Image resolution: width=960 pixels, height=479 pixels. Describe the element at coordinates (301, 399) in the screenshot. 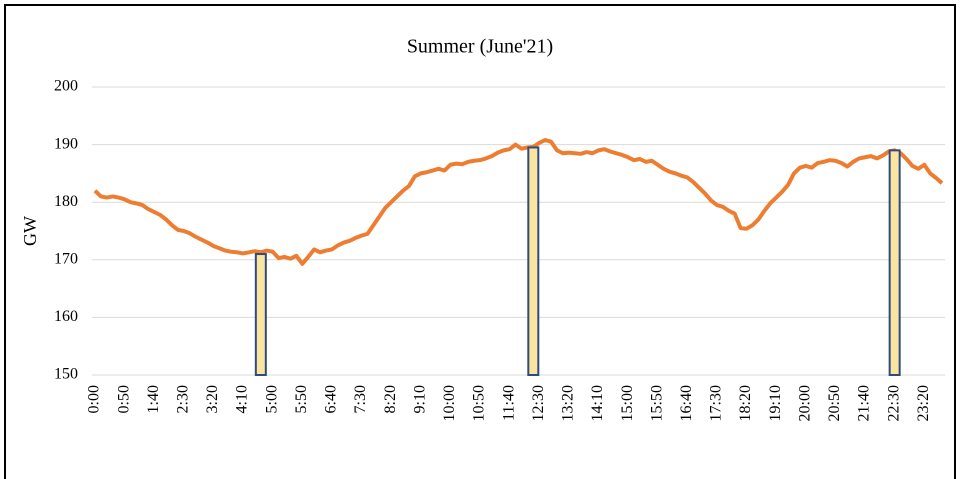

I see `x-tick-label: 5:50` at that location.